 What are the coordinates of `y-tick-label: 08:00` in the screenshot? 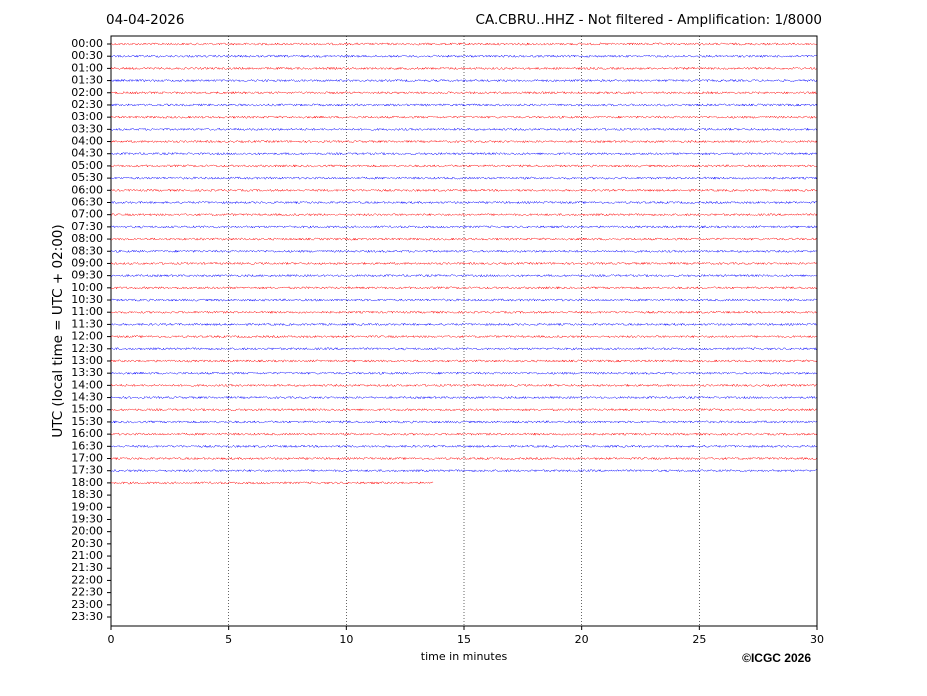 It's located at (87, 238).